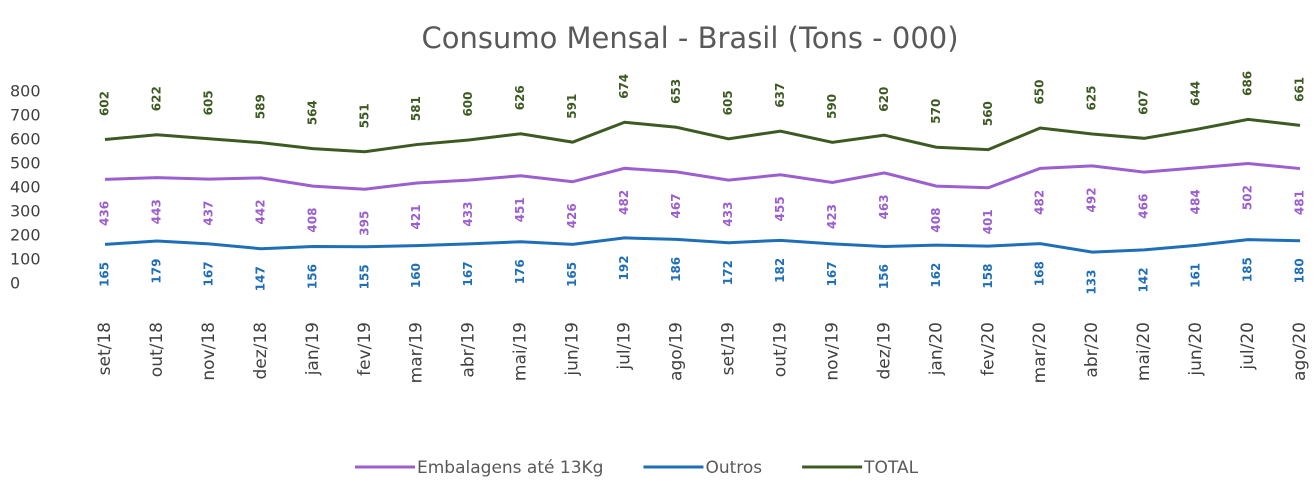 This screenshot has height=487, width=1316. I want to click on data-label: 560, so click(988, 113).